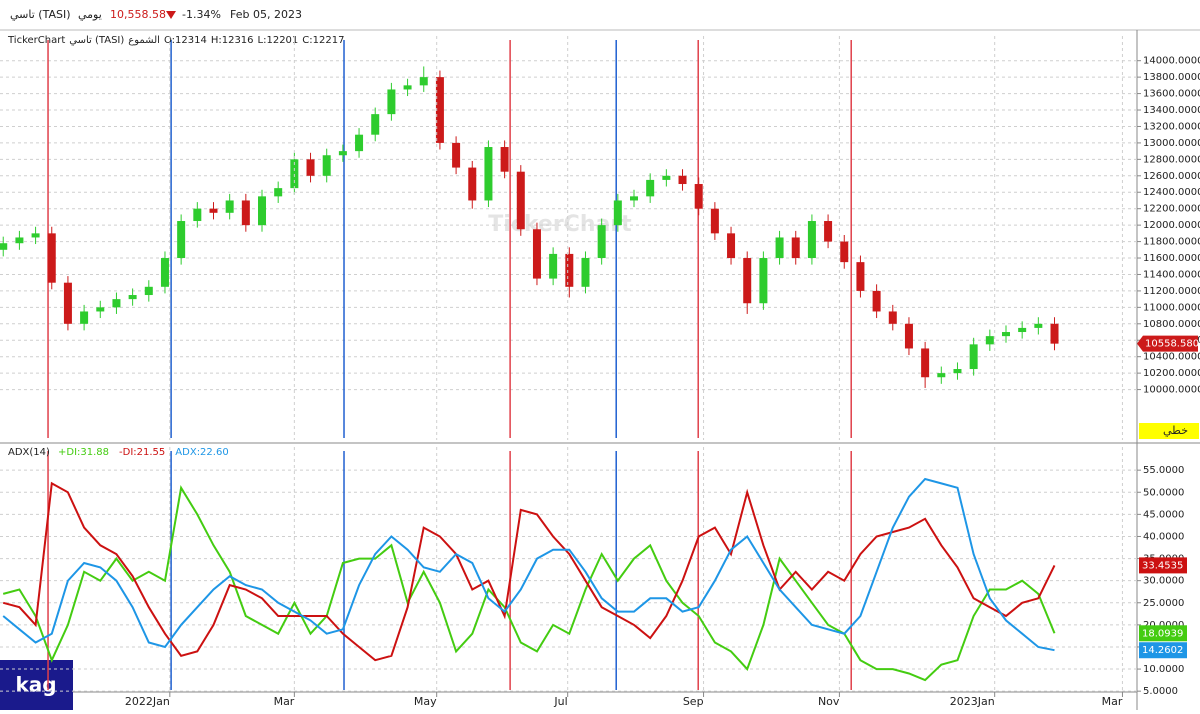 This screenshot has width=1200, height=714. I want to click on period: يومي, so click(90, 14).